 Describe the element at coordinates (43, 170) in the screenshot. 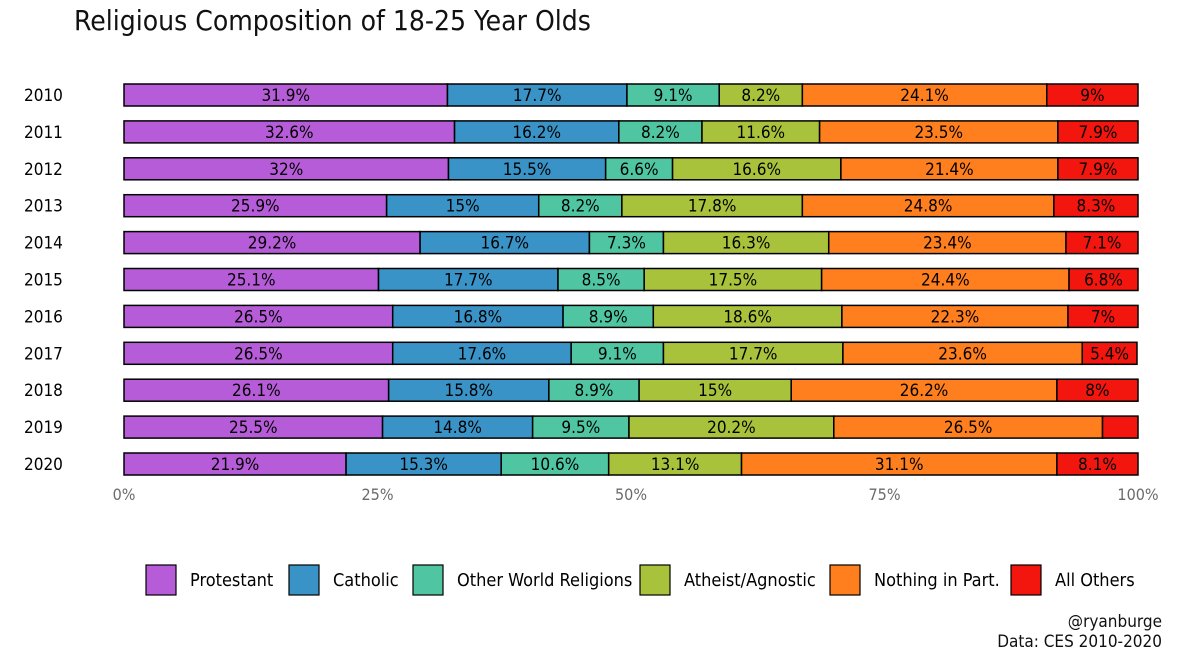

I see `y-tick-label-2012: 2012` at that location.